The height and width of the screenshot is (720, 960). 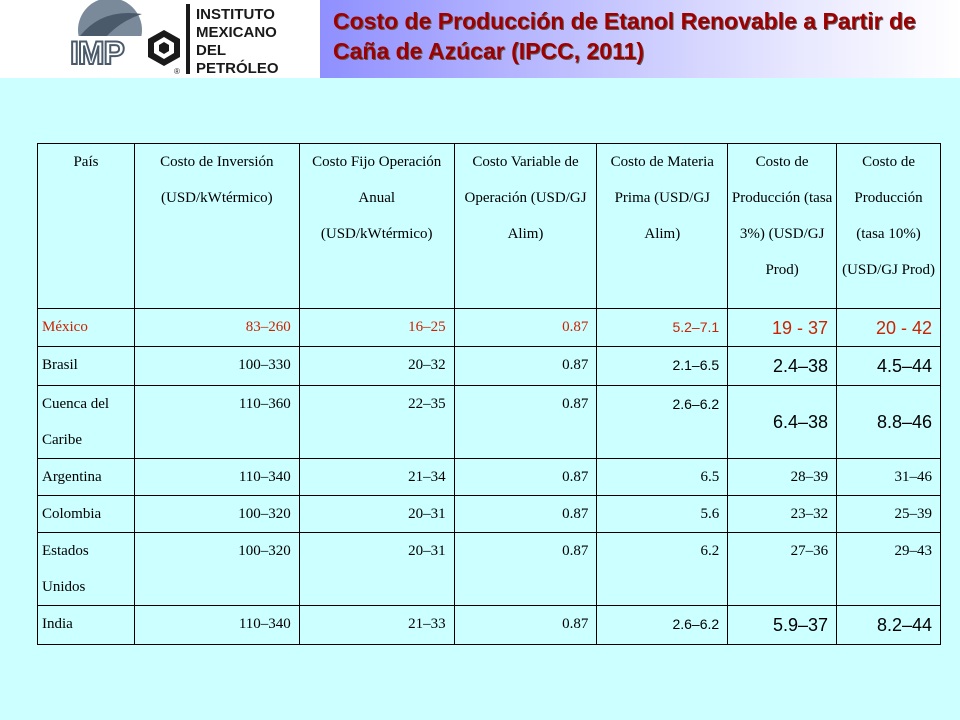 What do you see at coordinates (782, 422) in the screenshot?
I see `cell-production-cost-3: 6.4–38` at bounding box center [782, 422].